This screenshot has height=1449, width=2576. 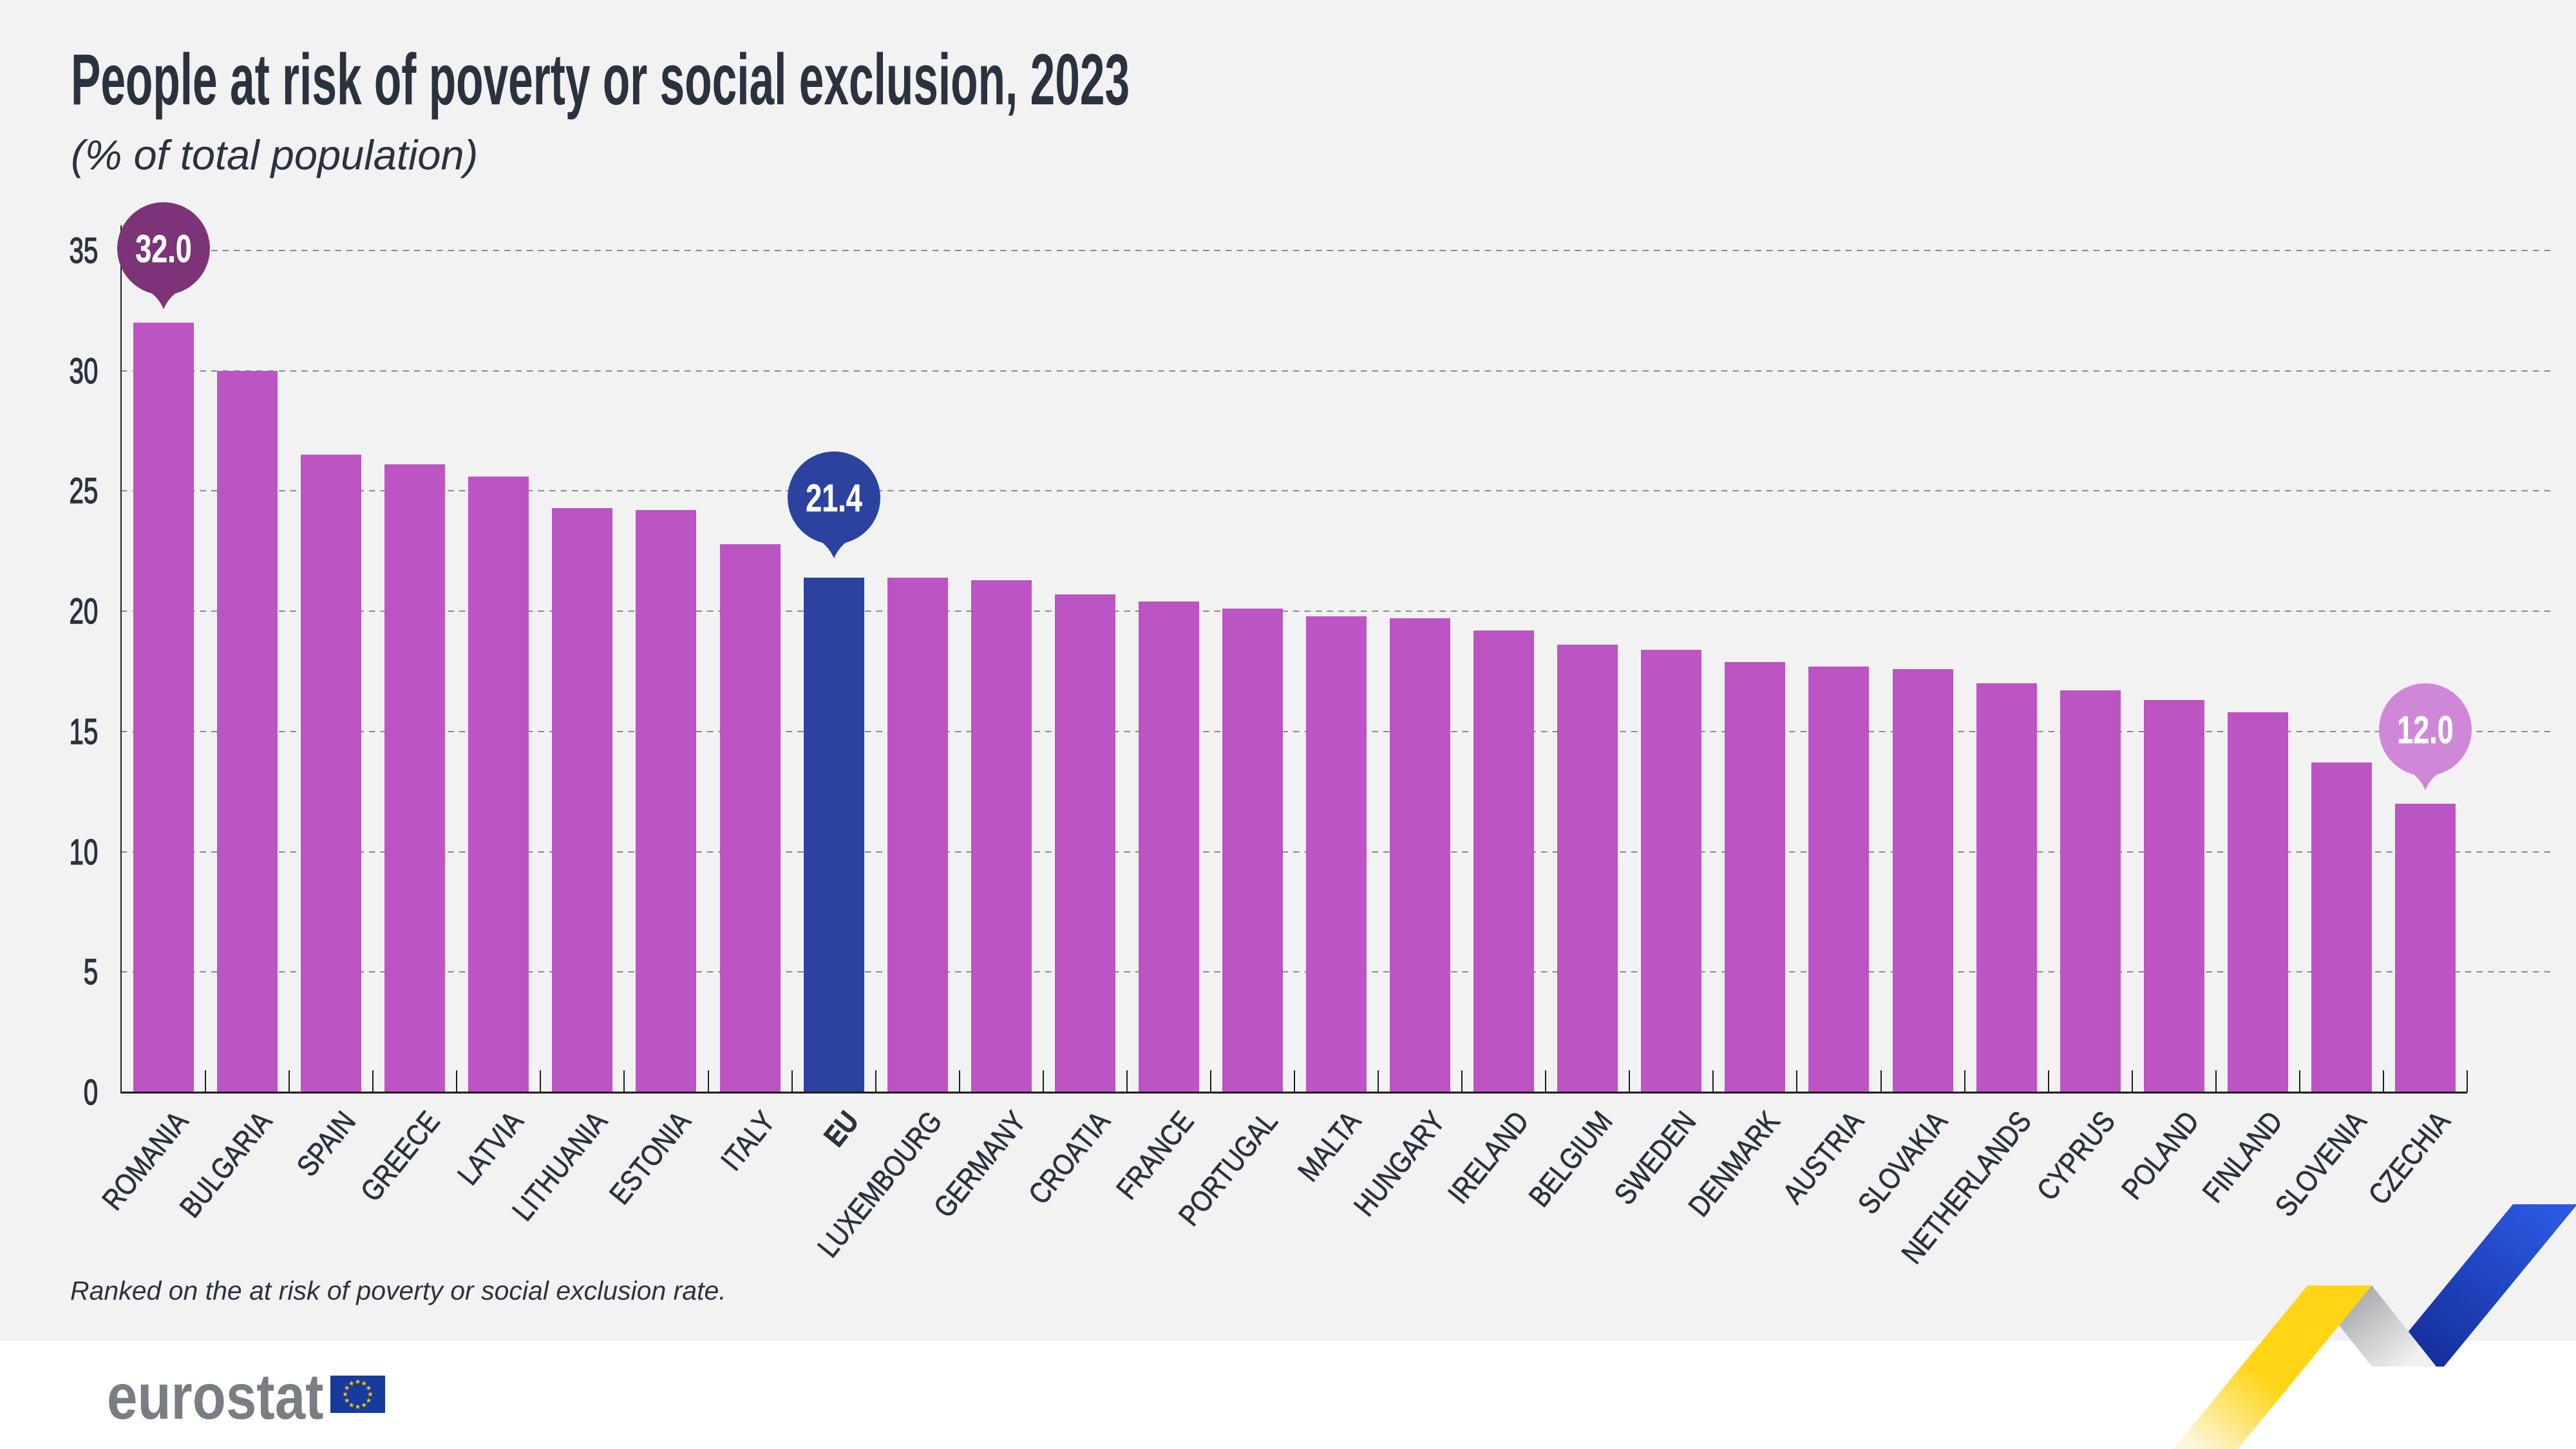 I want to click on svg-text: 32.0, so click(x=163, y=249).